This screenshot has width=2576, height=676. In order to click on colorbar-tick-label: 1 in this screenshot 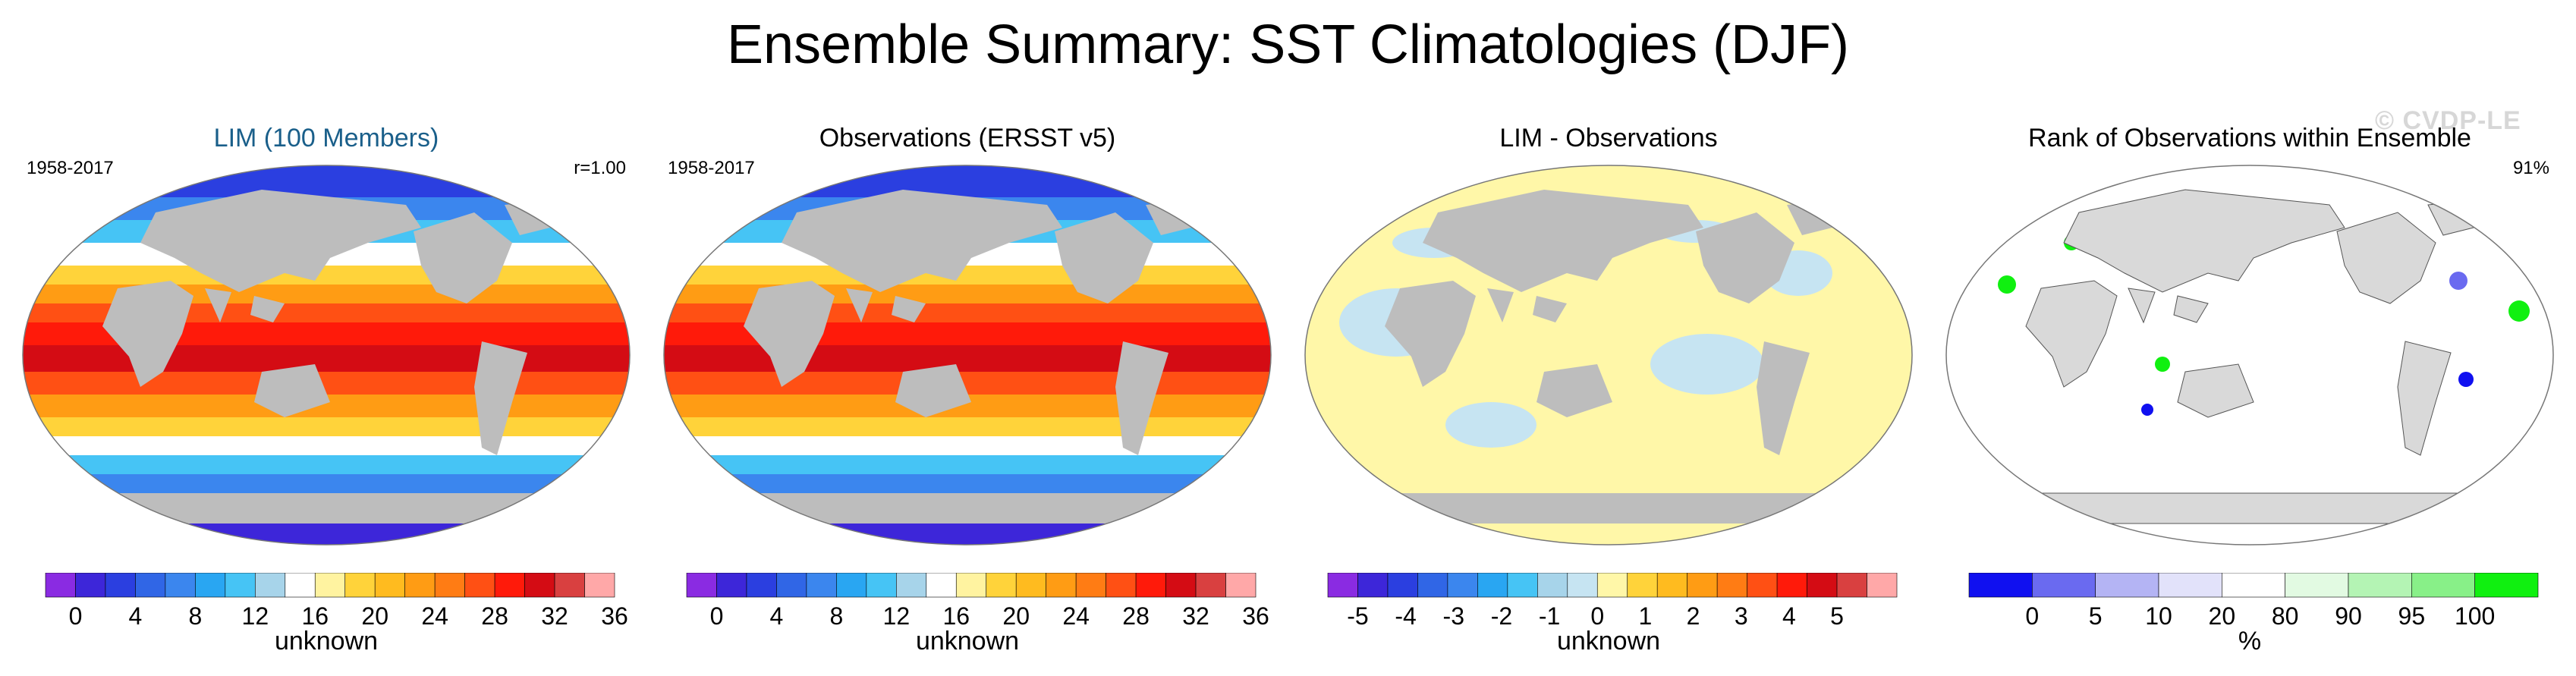, I will do `click(1645, 616)`.